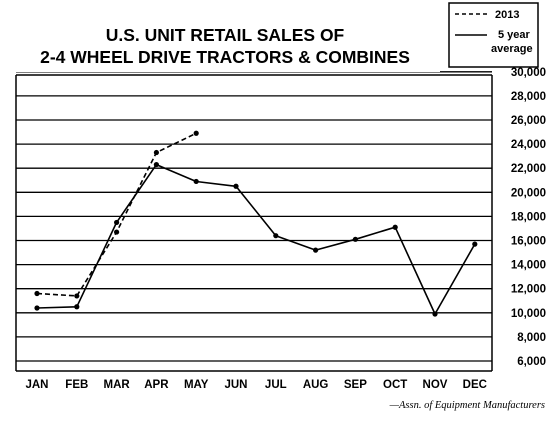 This screenshot has width=551, height=421. What do you see at coordinates (235, 385) in the screenshot?
I see `x-tick-label: JUN` at bounding box center [235, 385].